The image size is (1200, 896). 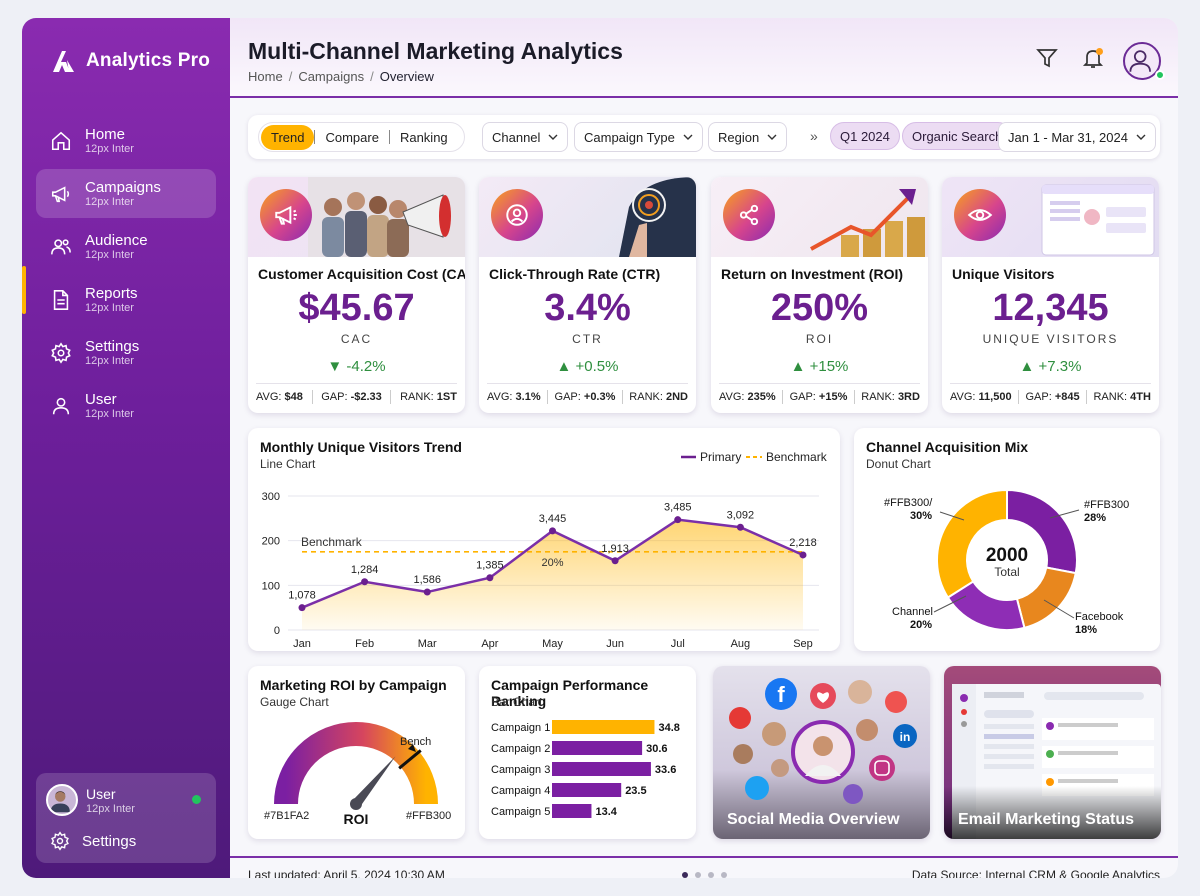 I want to click on gauge-arc, so click(x=356, y=763).